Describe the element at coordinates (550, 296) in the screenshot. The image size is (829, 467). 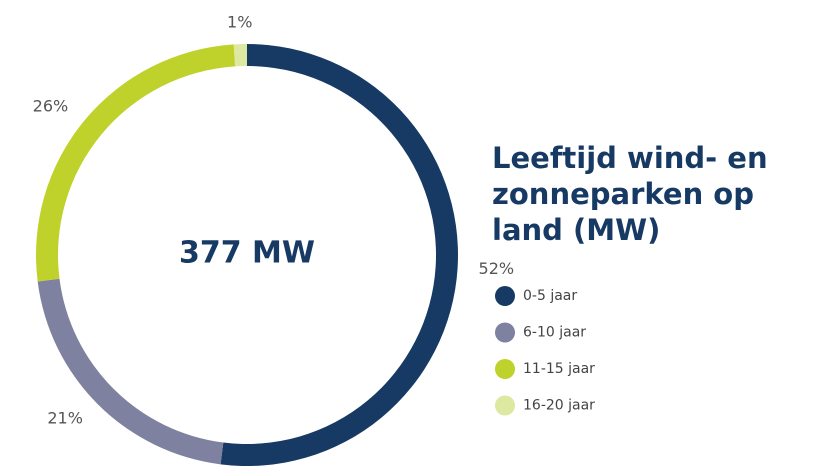
I see `legend-label: 0-5 jaar` at that location.